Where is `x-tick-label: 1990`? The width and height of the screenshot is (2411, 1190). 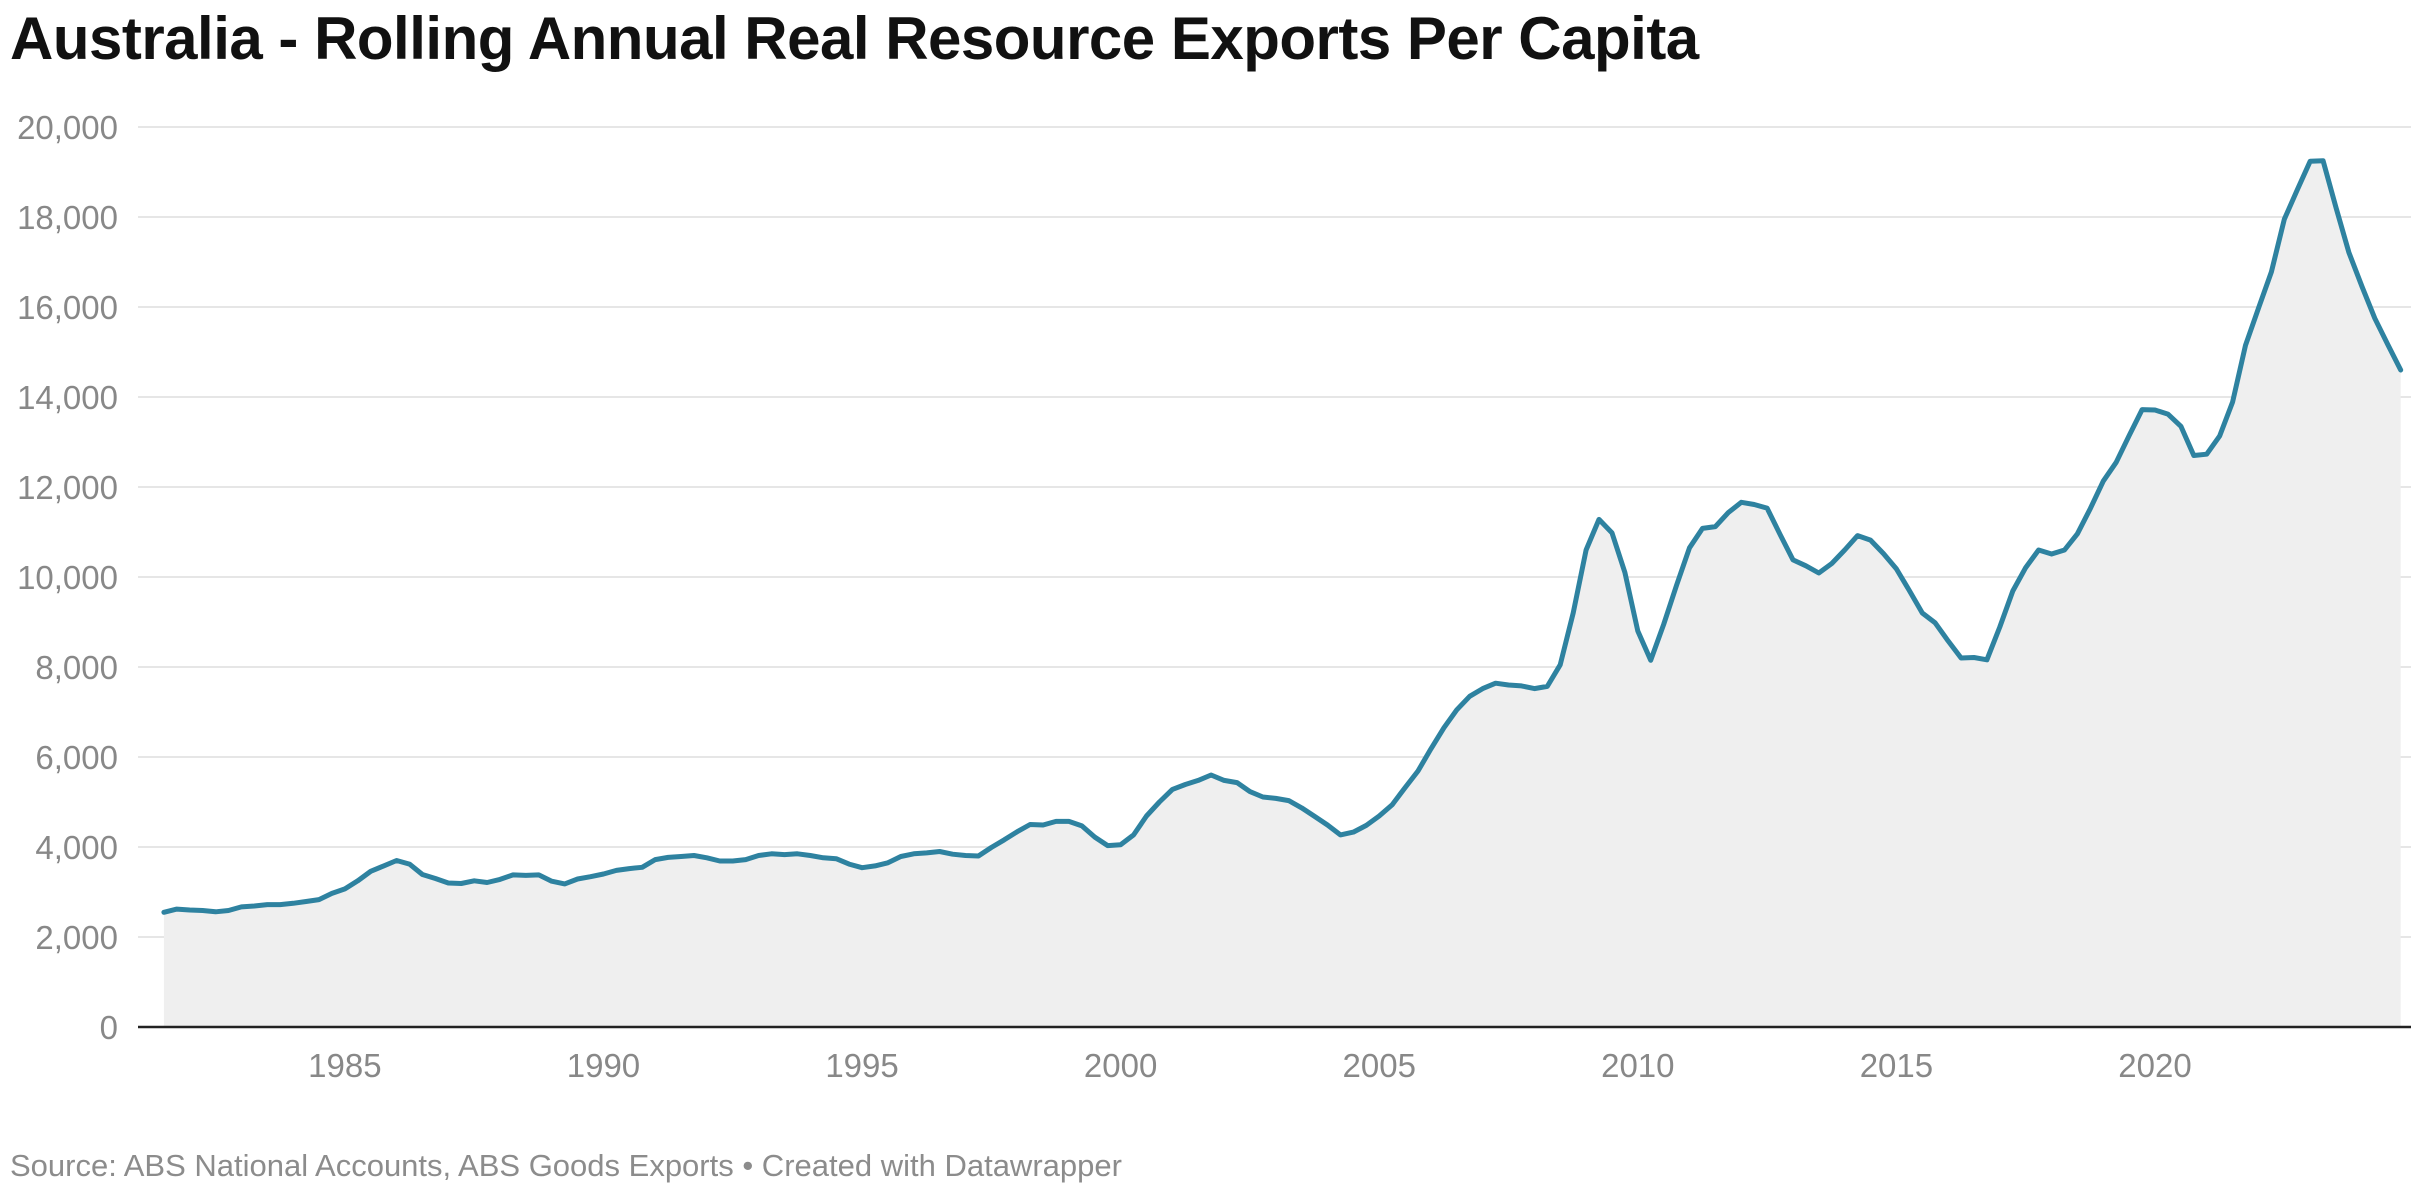
x-tick-label: 1990 is located at coordinates (603, 1065).